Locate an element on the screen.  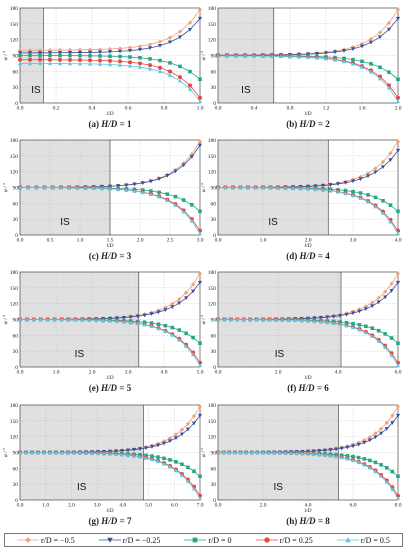
legend-marker is located at coordinates (347, 540).